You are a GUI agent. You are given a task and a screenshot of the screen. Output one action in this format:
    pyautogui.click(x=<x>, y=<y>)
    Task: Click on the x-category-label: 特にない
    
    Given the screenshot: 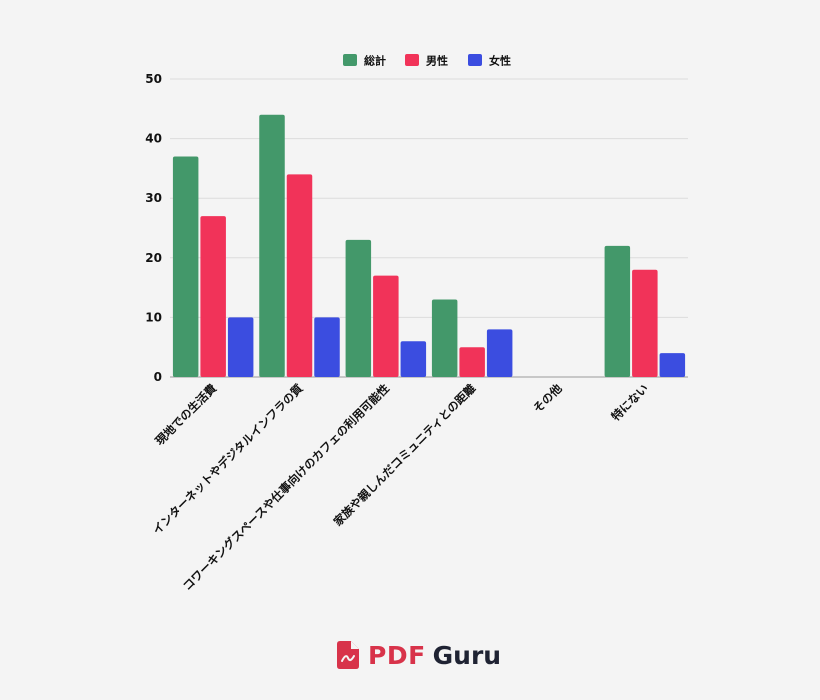 What is the action you would take?
    pyautogui.click(x=630, y=402)
    